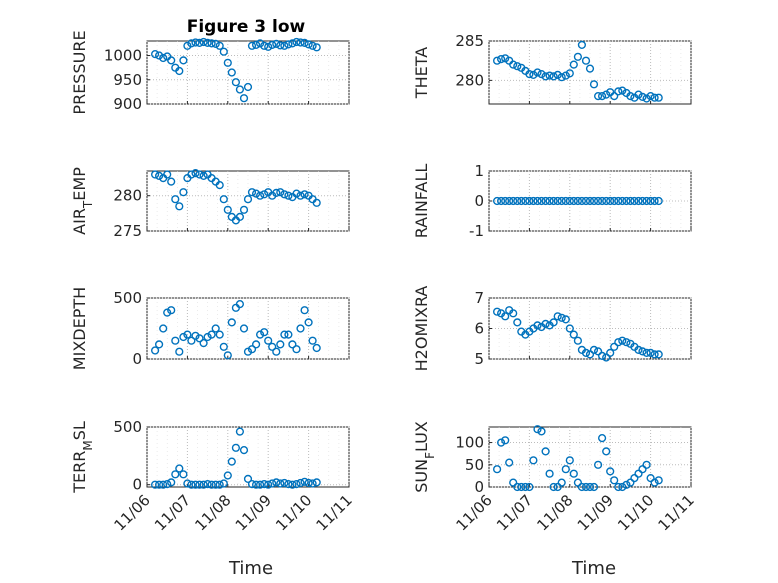  What do you see at coordinates (127, 231) in the screenshot?
I see `y-tick-label: 275` at bounding box center [127, 231].